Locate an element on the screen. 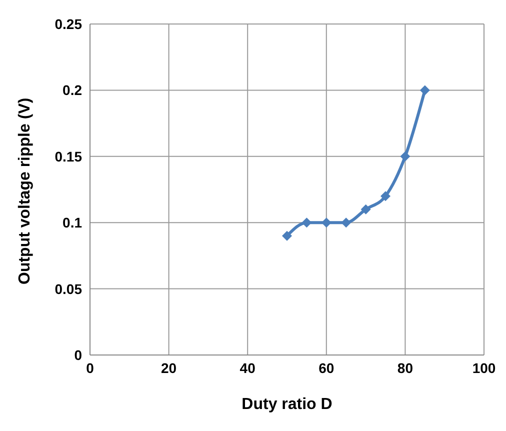  x-tick-label: 80 is located at coordinates (405, 368).